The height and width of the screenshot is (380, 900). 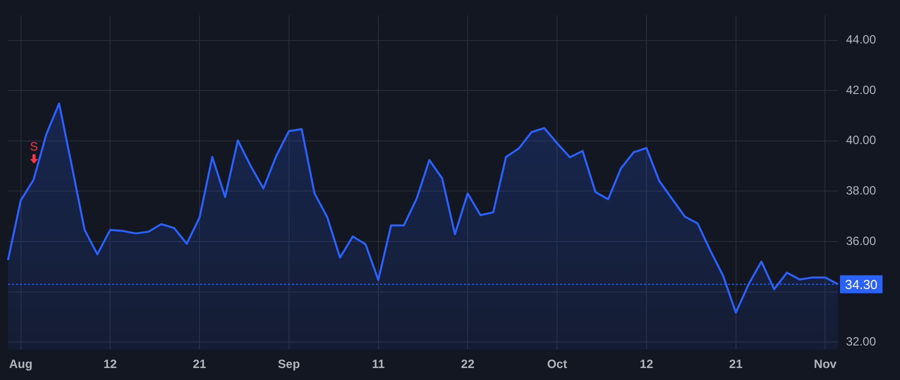 What do you see at coordinates (861, 89) in the screenshot?
I see `y-tick-label: 42.00` at bounding box center [861, 89].